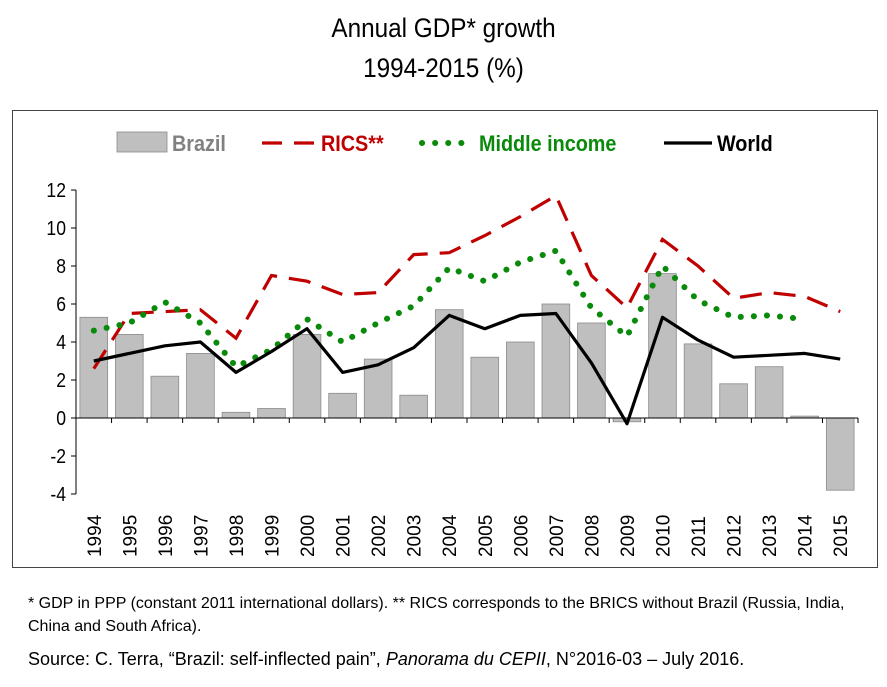 The width and height of the screenshot is (887, 687). I want to click on x-tick-label-1998: 1998, so click(237, 536).